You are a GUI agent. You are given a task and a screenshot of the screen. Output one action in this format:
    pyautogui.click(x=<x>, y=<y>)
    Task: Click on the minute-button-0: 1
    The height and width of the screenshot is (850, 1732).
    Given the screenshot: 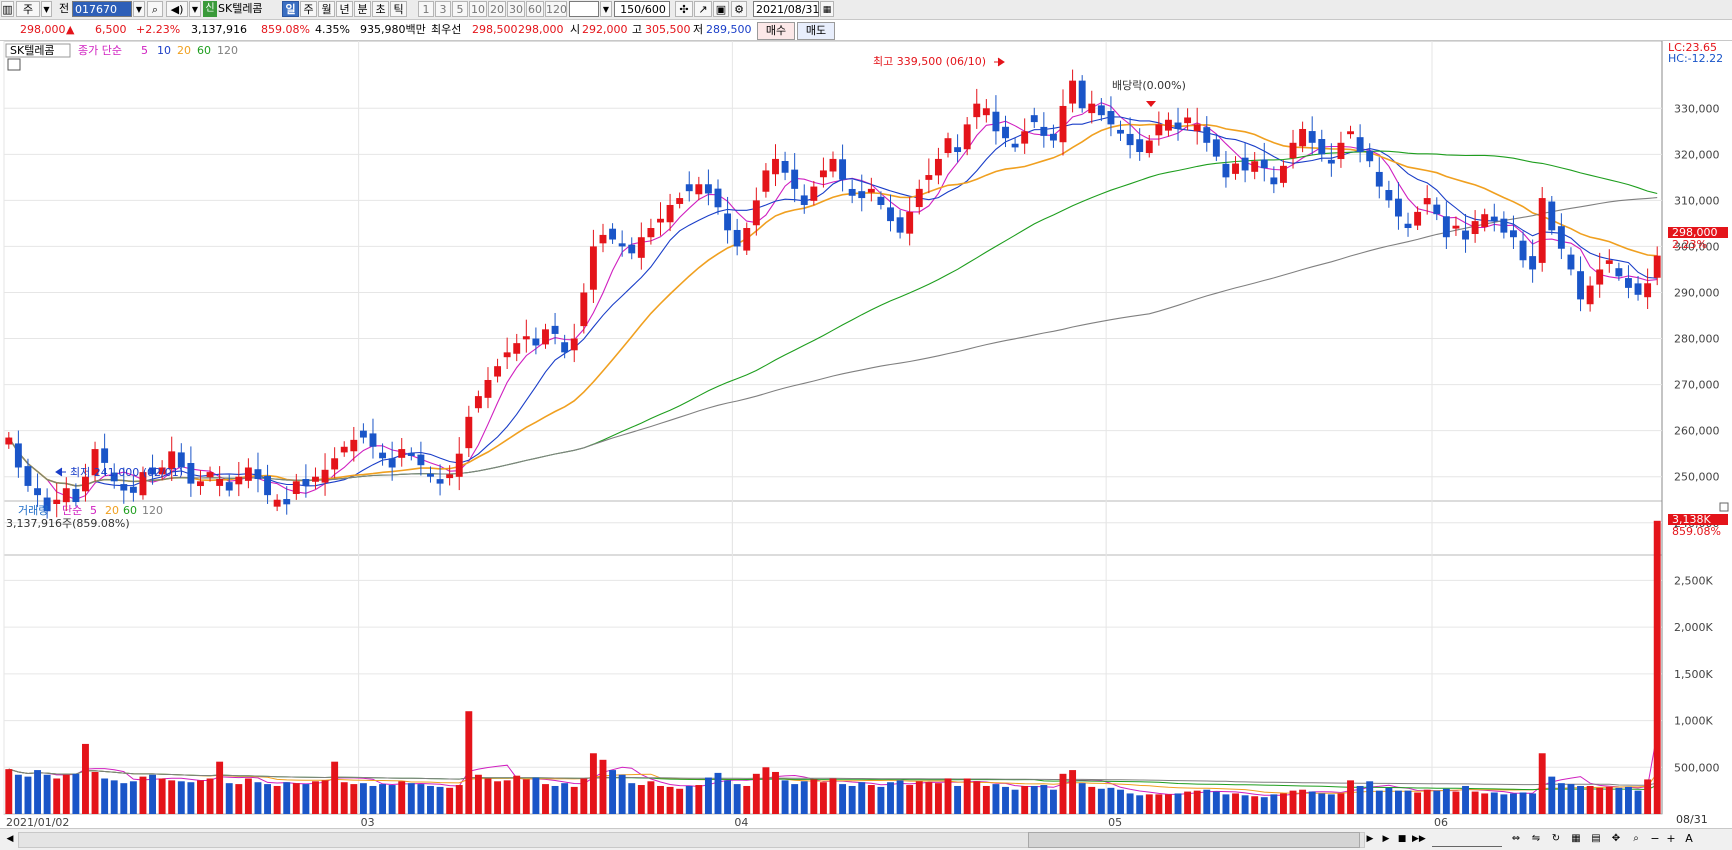 What is the action you would take?
    pyautogui.click(x=426, y=9)
    